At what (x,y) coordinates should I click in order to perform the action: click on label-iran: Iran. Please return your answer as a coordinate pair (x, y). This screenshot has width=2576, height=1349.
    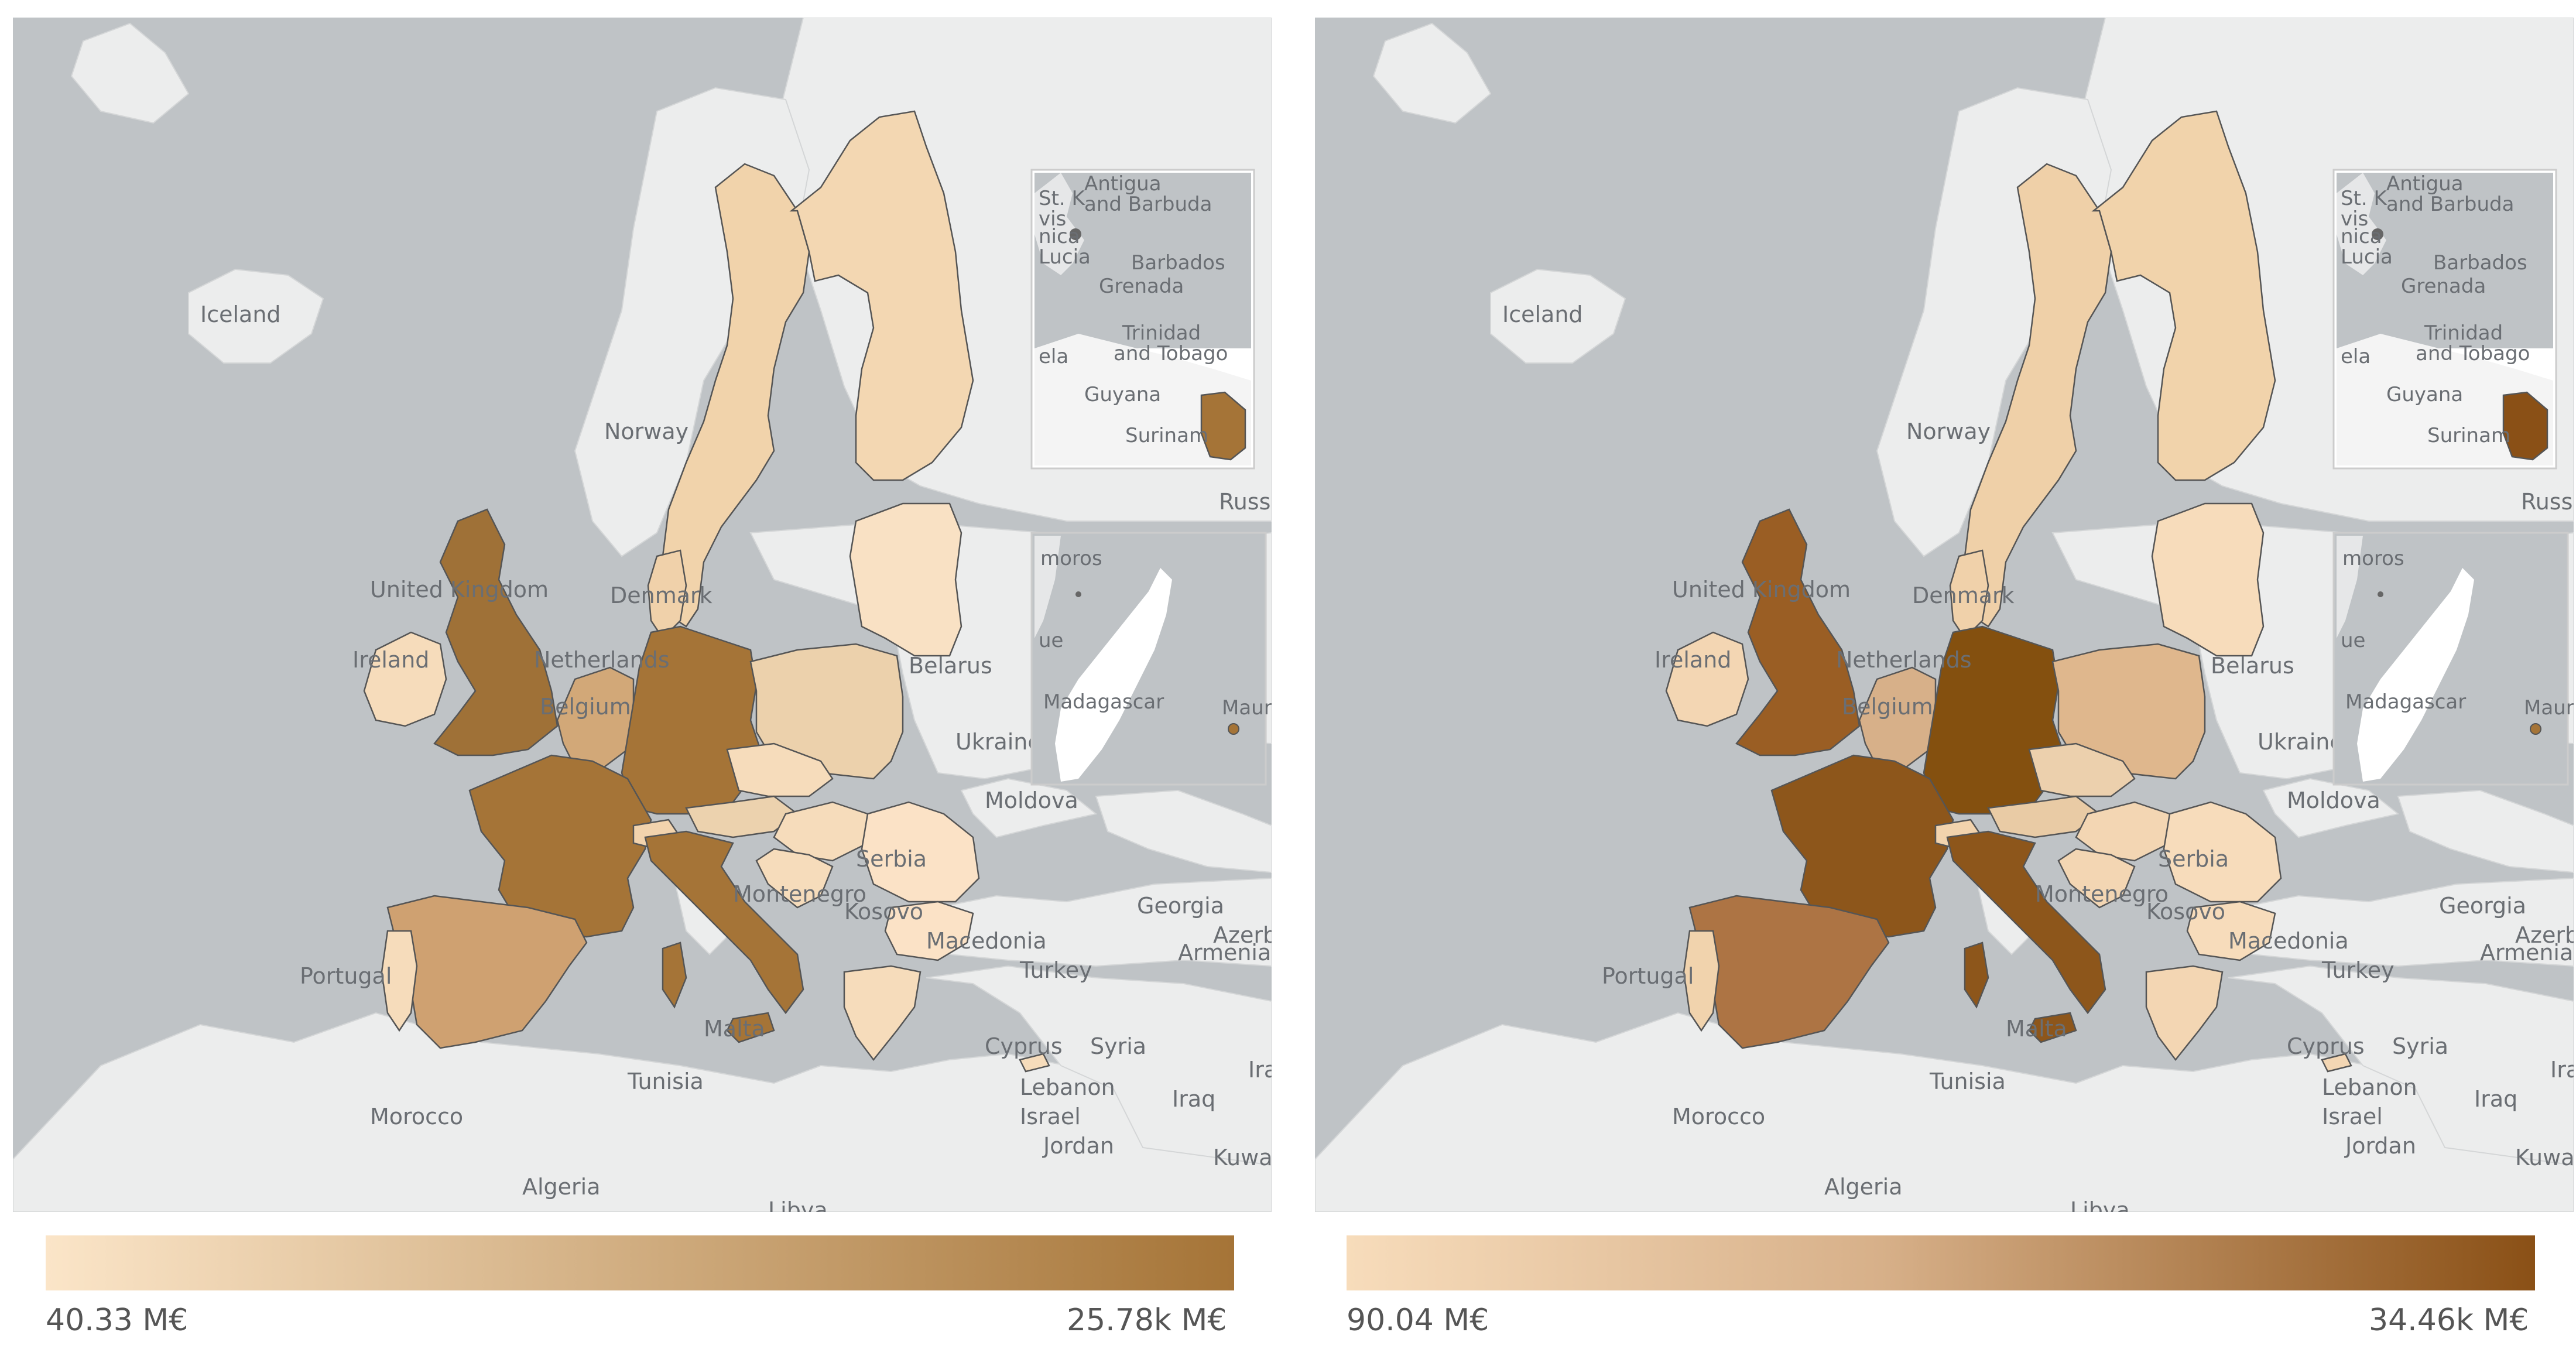
    Looking at the image, I should click on (2562, 1070).